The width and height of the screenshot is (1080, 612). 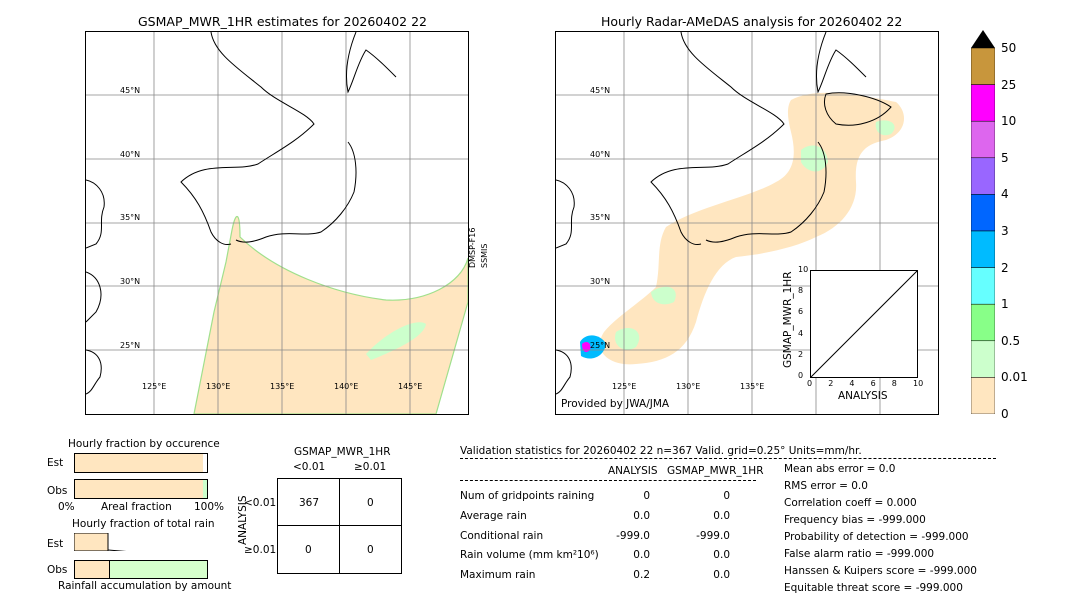 I want to click on inset-xtick: 10, so click(x=918, y=383).